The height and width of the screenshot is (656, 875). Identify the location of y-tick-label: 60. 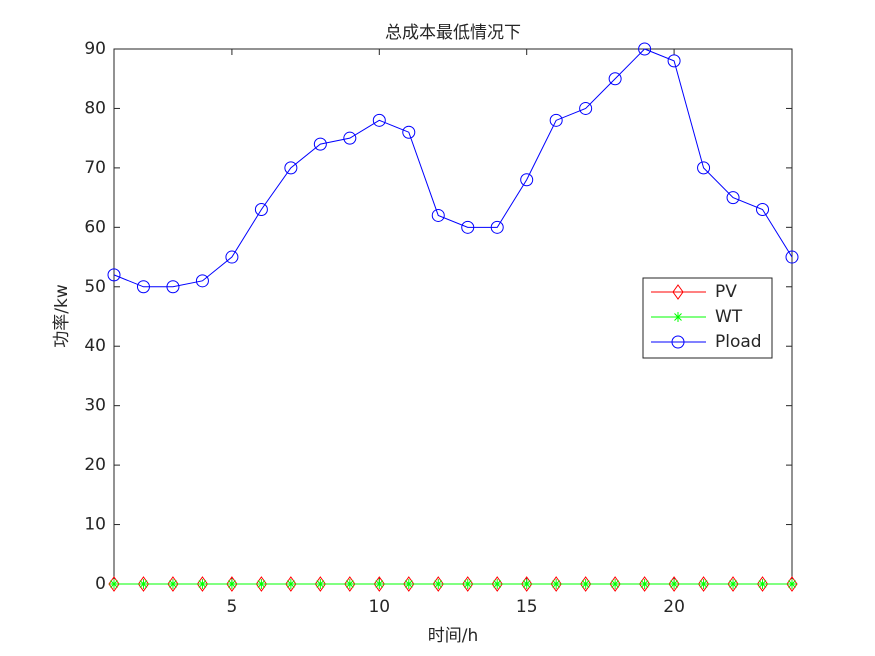
(95, 227).